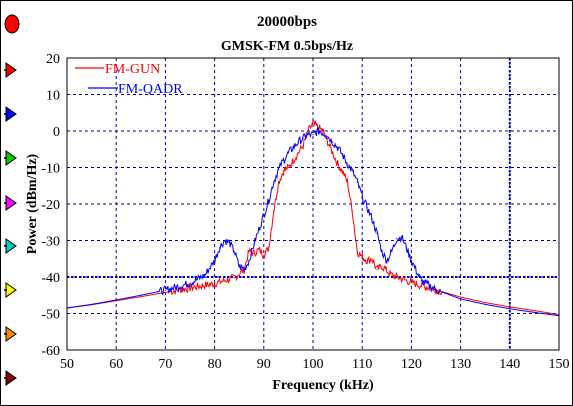  Describe the element at coordinates (362, 364) in the screenshot. I see `x-tick-label: 110` at that location.